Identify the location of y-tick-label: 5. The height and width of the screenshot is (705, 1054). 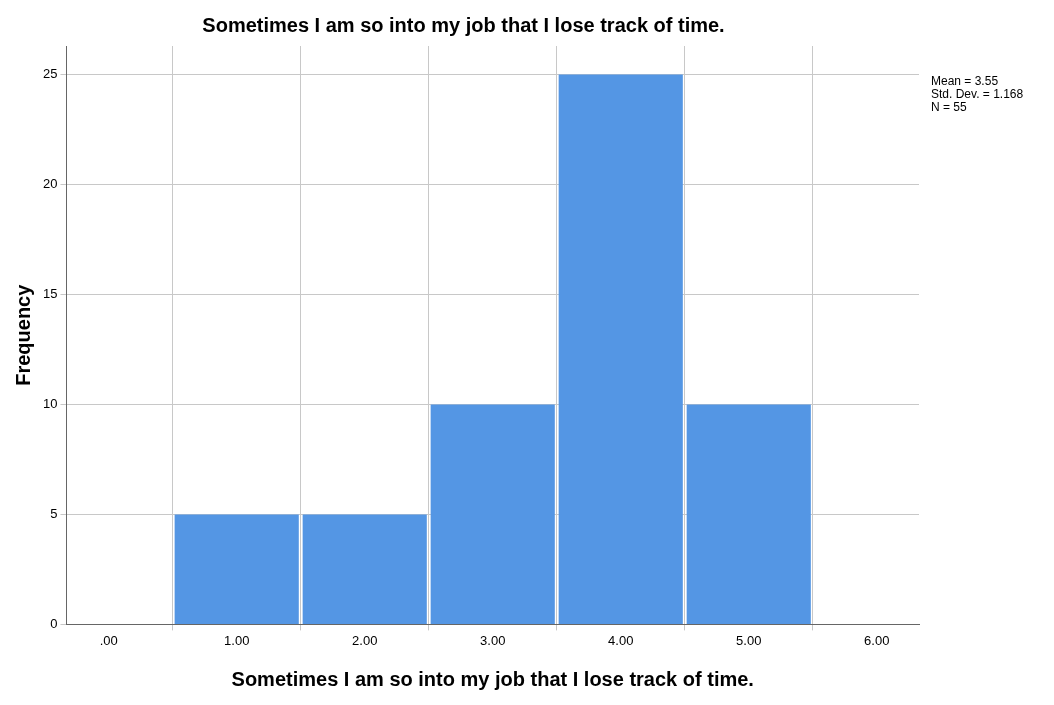
(54, 514).